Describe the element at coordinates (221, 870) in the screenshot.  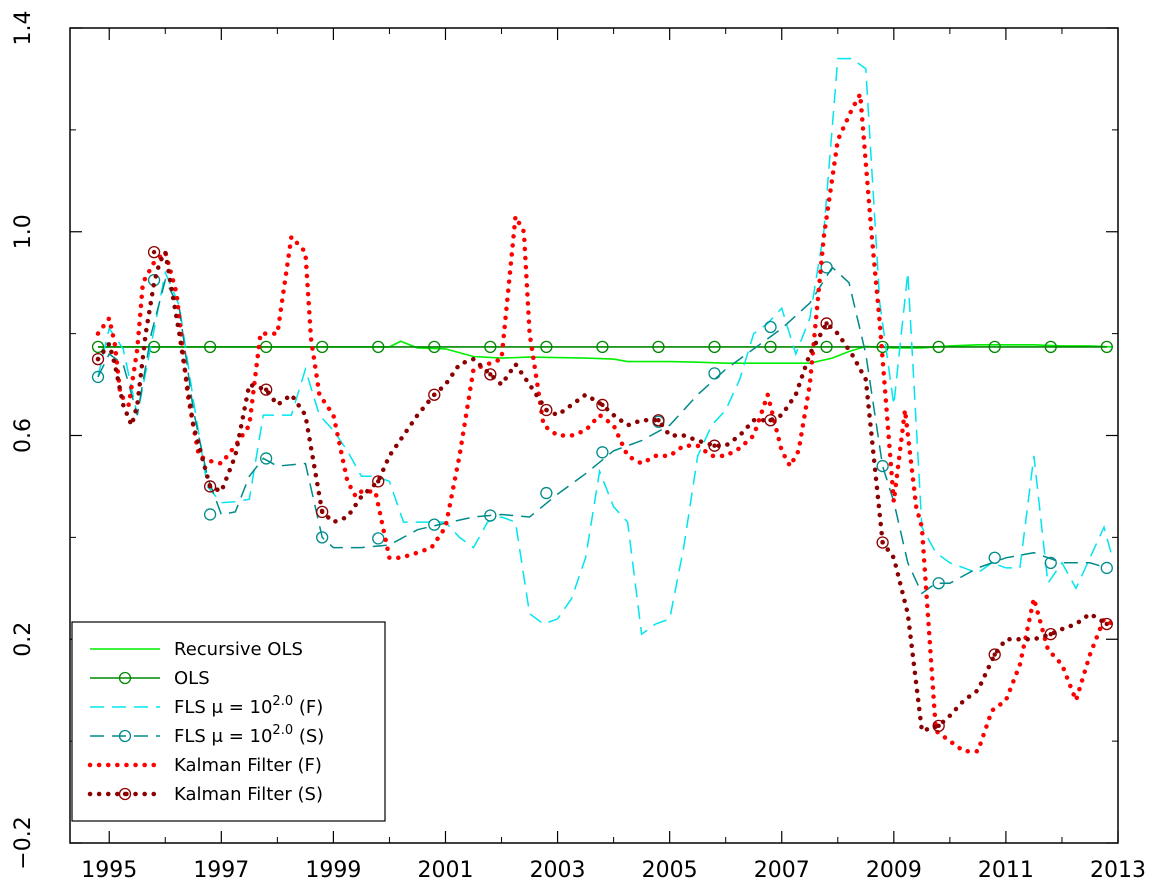
I see `x-tick-label: 1997` at that location.